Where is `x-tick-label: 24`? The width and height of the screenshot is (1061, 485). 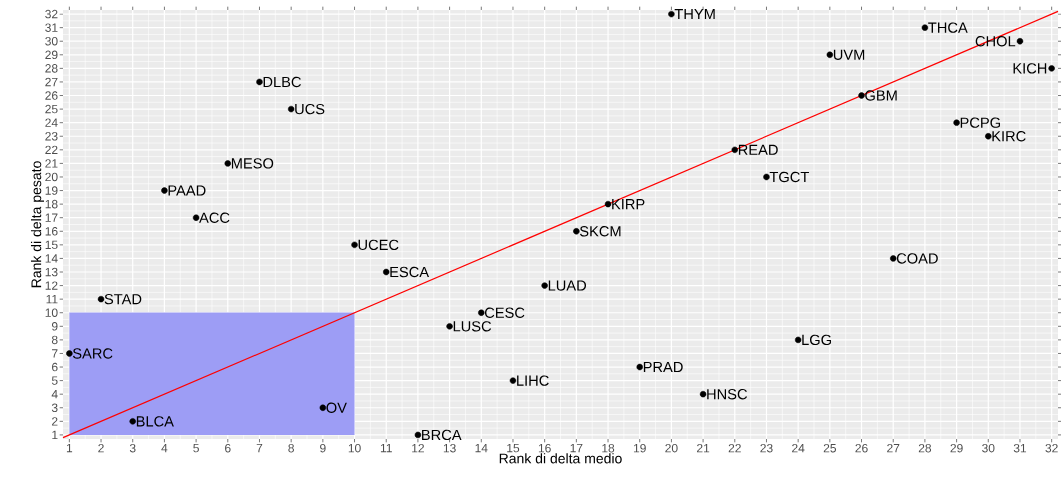
x-tick-label: 24 is located at coordinates (798, 448).